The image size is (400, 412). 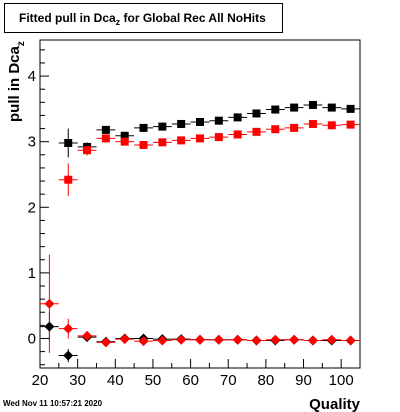 What do you see at coordinates (118, 22) in the screenshot?
I see `chart-title-subscript: z` at bounding box center [118, 22].